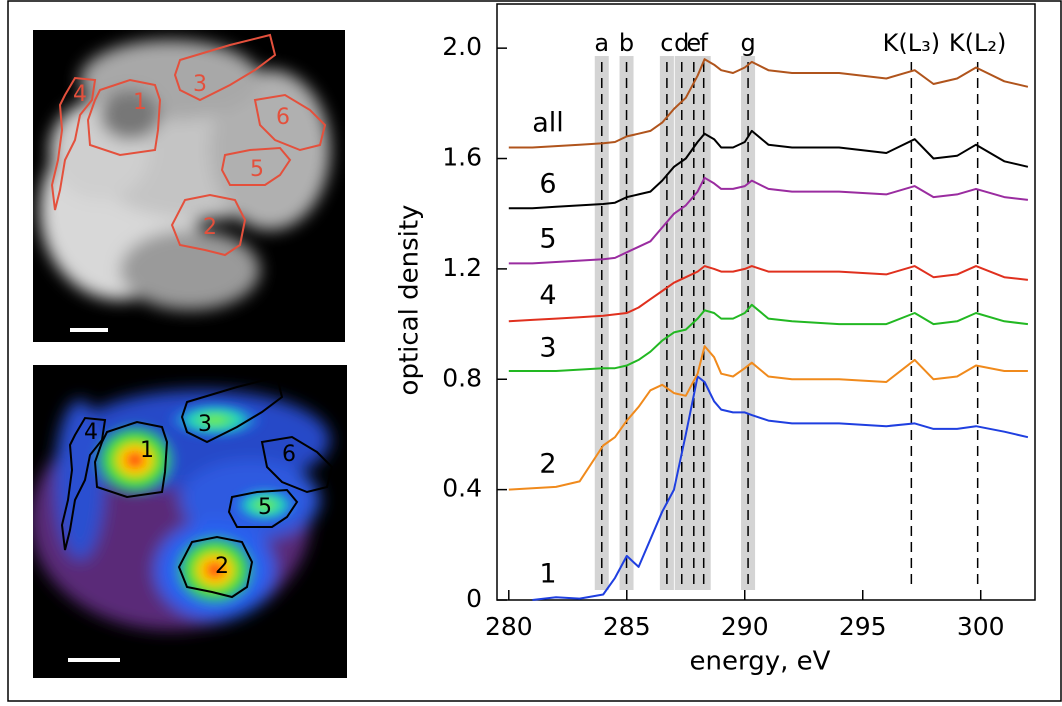 This screenshot has height=706, width=1062. What do you see at coordinates (547, 463) in the screenshot?
I see `series-label: 2` at bounding box center [547, 463].